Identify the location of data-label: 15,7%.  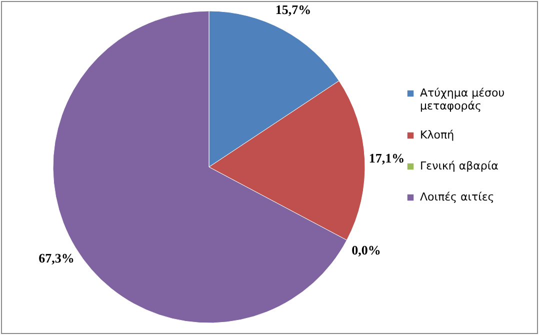
(293, 10).